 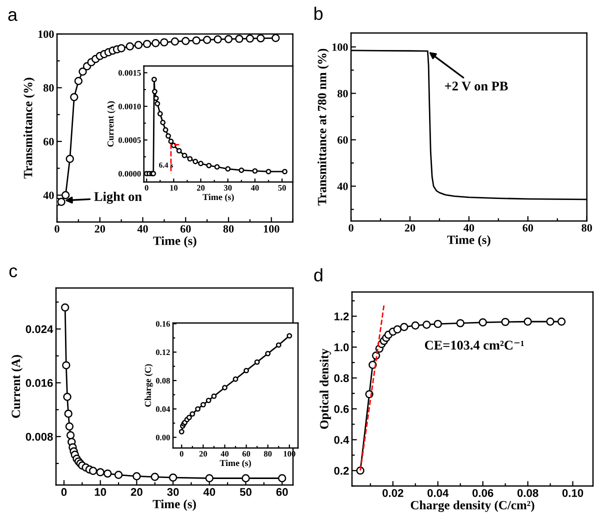 What do you see at coordinates (318, 13) in the screenshot?
I see `chart-title: b` at bounding box center [318, 13].